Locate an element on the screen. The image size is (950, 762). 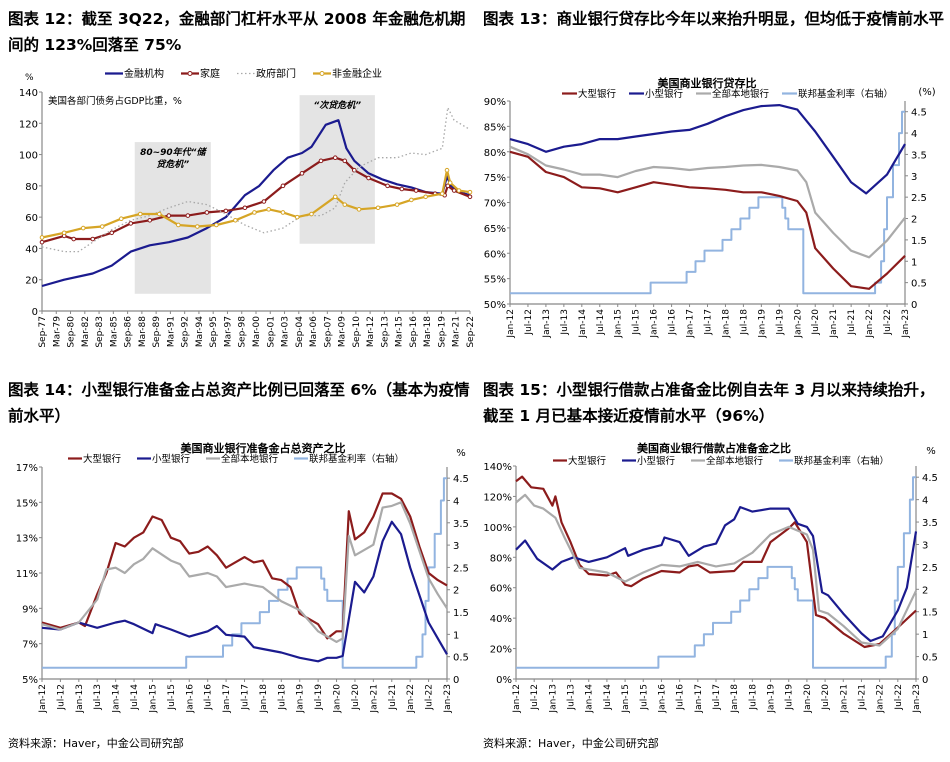
y-tick-label: 17% is located at coordinates (27, 468).